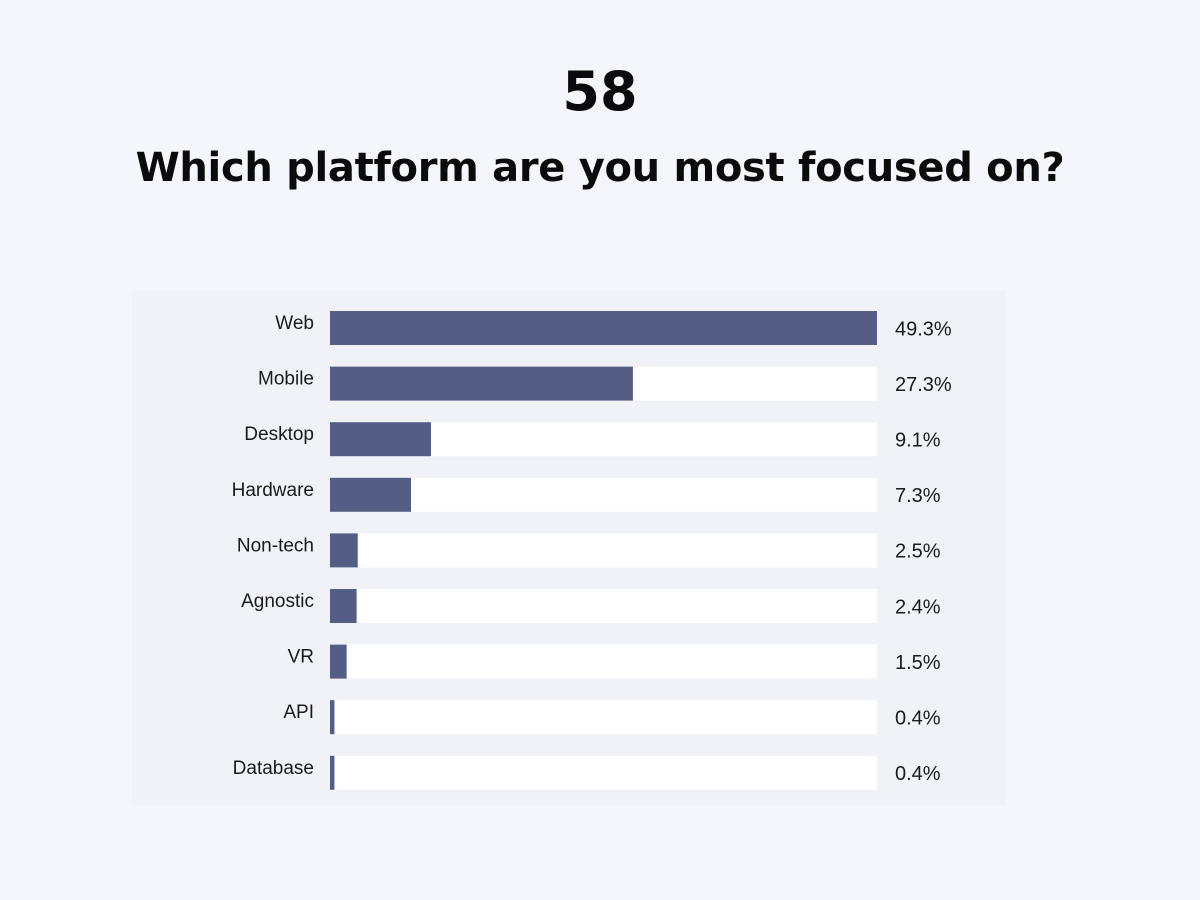 The width and height of the screenshot is (1200, 900). What do you see at coordinates (923, 329) in the screenshot?
I see `value-label: 49.3%` at bounding box center [923, 329].